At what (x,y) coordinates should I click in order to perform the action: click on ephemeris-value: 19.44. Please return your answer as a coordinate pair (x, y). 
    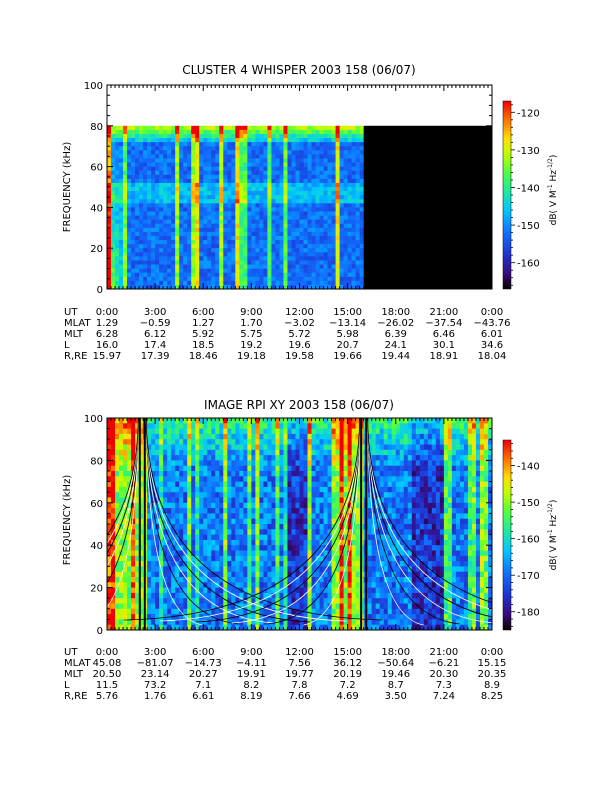
    Looking at the image, I should click on (395, 356).